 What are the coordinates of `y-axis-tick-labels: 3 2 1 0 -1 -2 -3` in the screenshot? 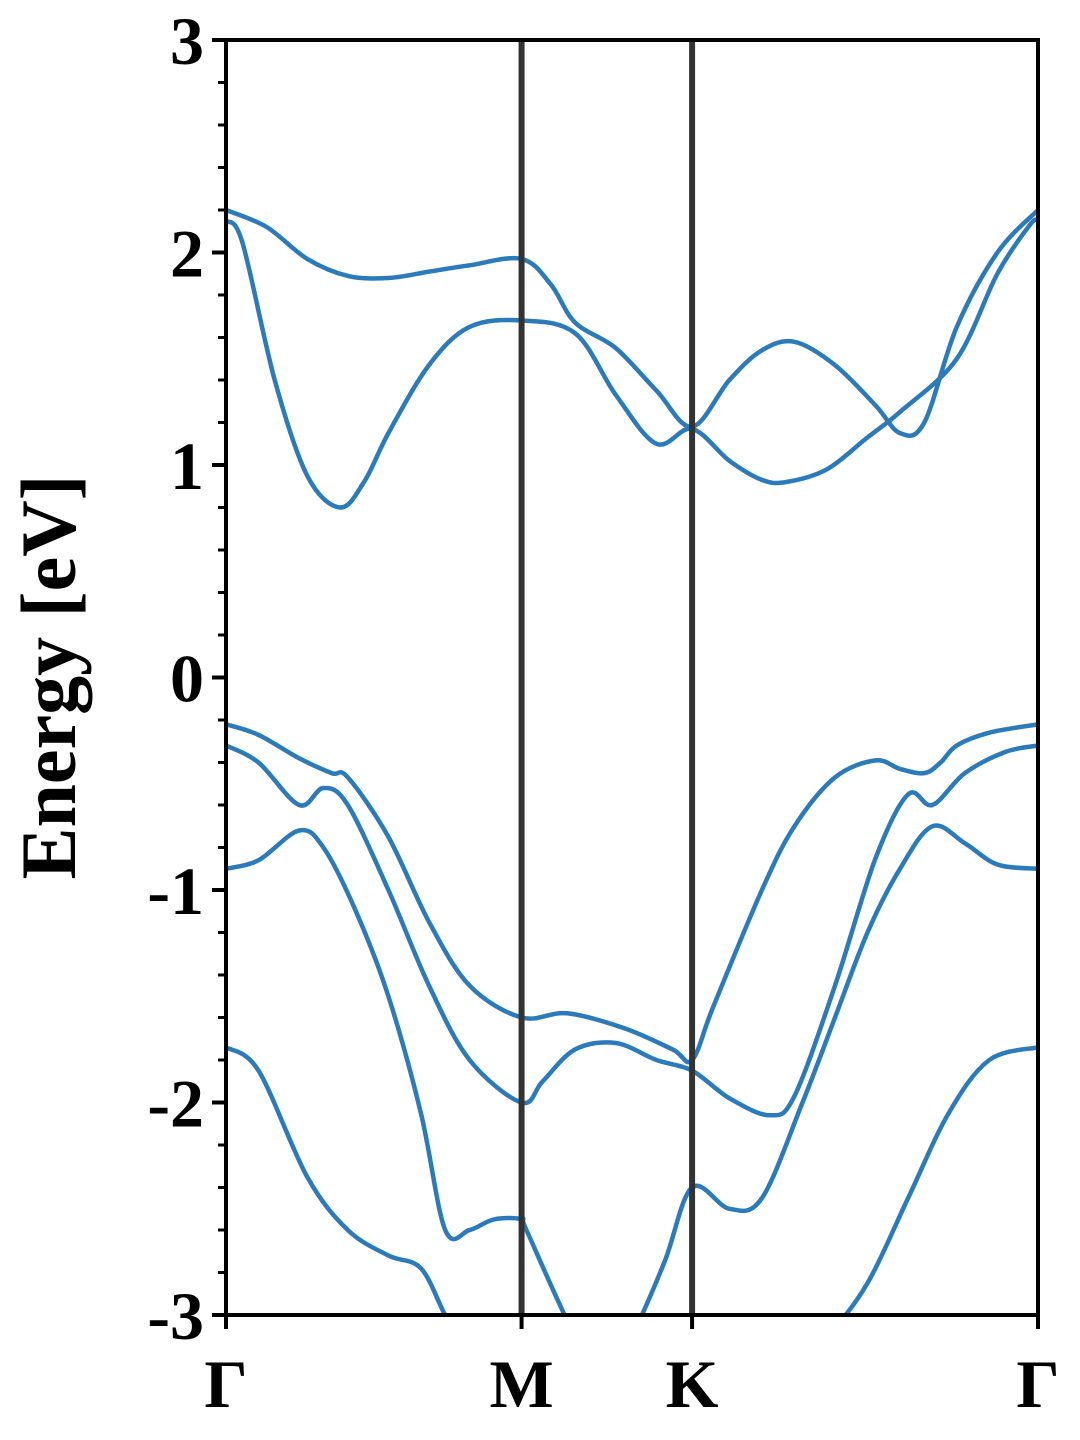 It's located at (175, 678).